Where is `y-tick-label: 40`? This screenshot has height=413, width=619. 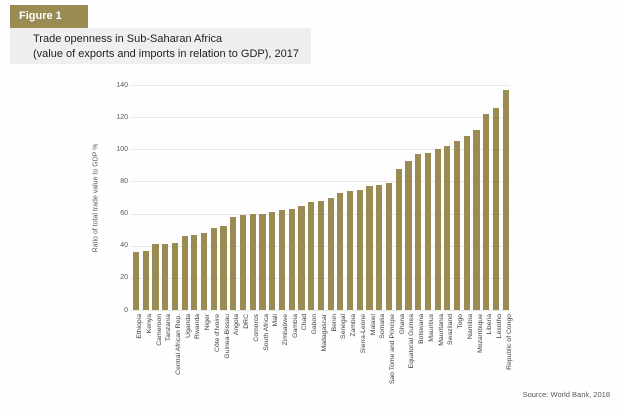
y-tick-label: 40 is located at coordinates (124, 246).